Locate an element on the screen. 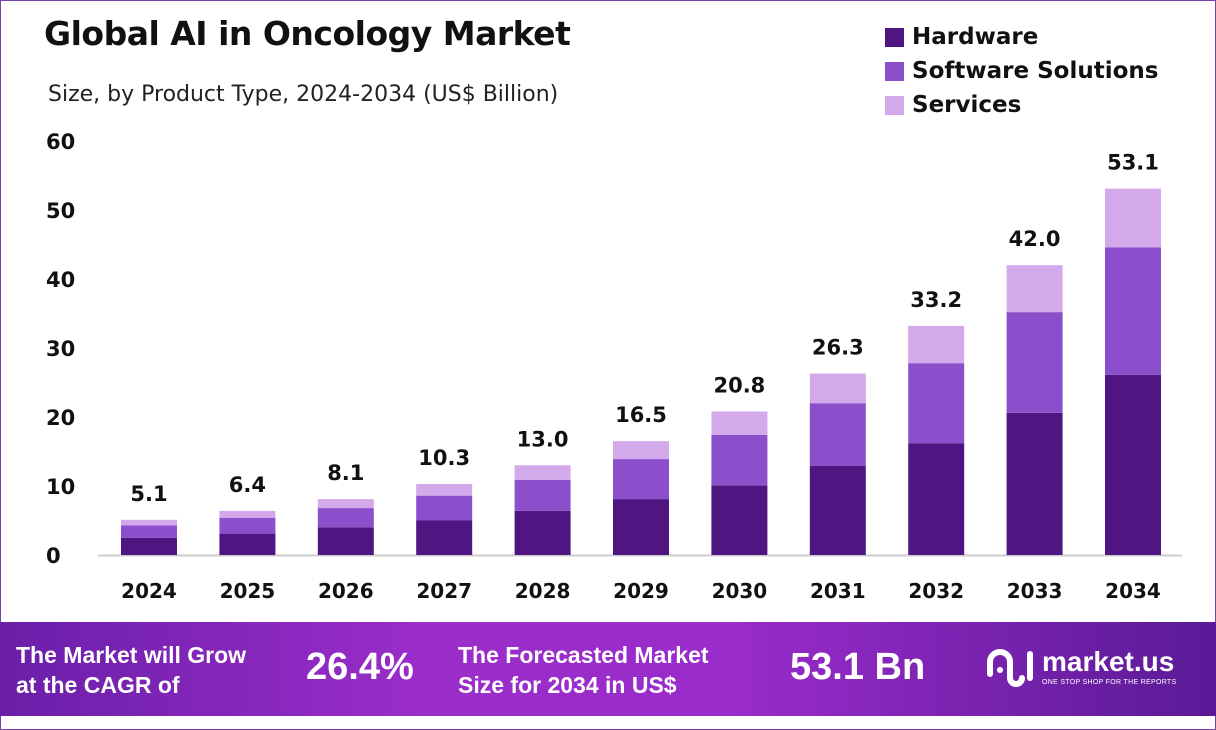 This screenshot has width=1216, height=730. bar-total-label: 20.8 is located at coordinates (739, 385).